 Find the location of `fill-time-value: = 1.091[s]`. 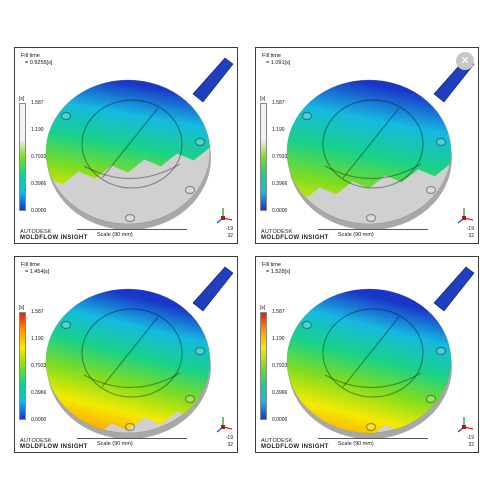

fill-time-value: = 1.091[s] is located at coordinates (278, 63).